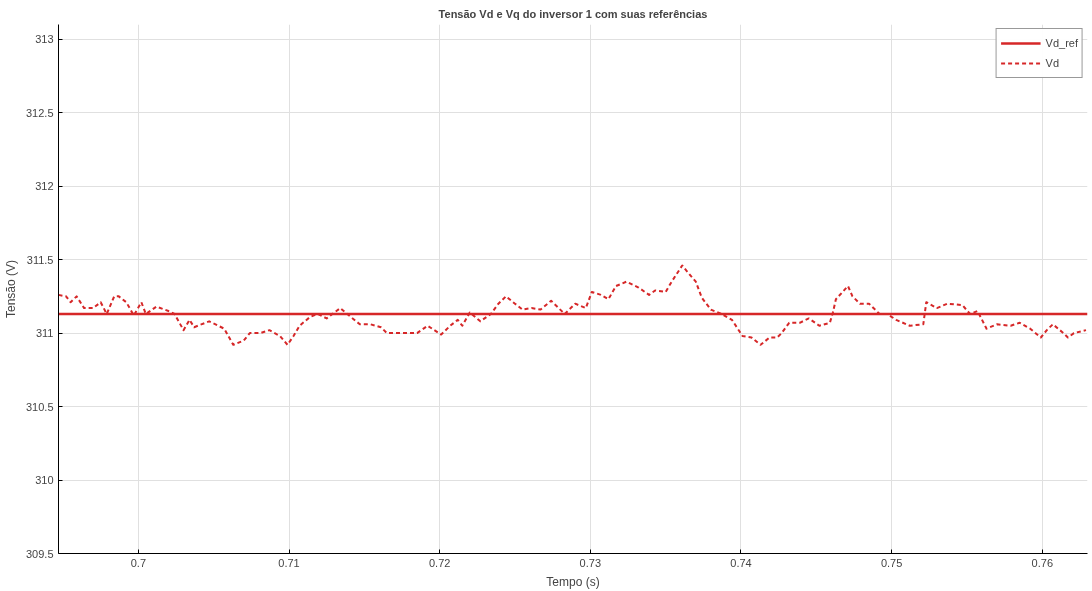 The image size is (1092, 591). Describe the element at coordinates (741, 562) in the screenshot. I see `x-tick-label: 0.74` at that location.